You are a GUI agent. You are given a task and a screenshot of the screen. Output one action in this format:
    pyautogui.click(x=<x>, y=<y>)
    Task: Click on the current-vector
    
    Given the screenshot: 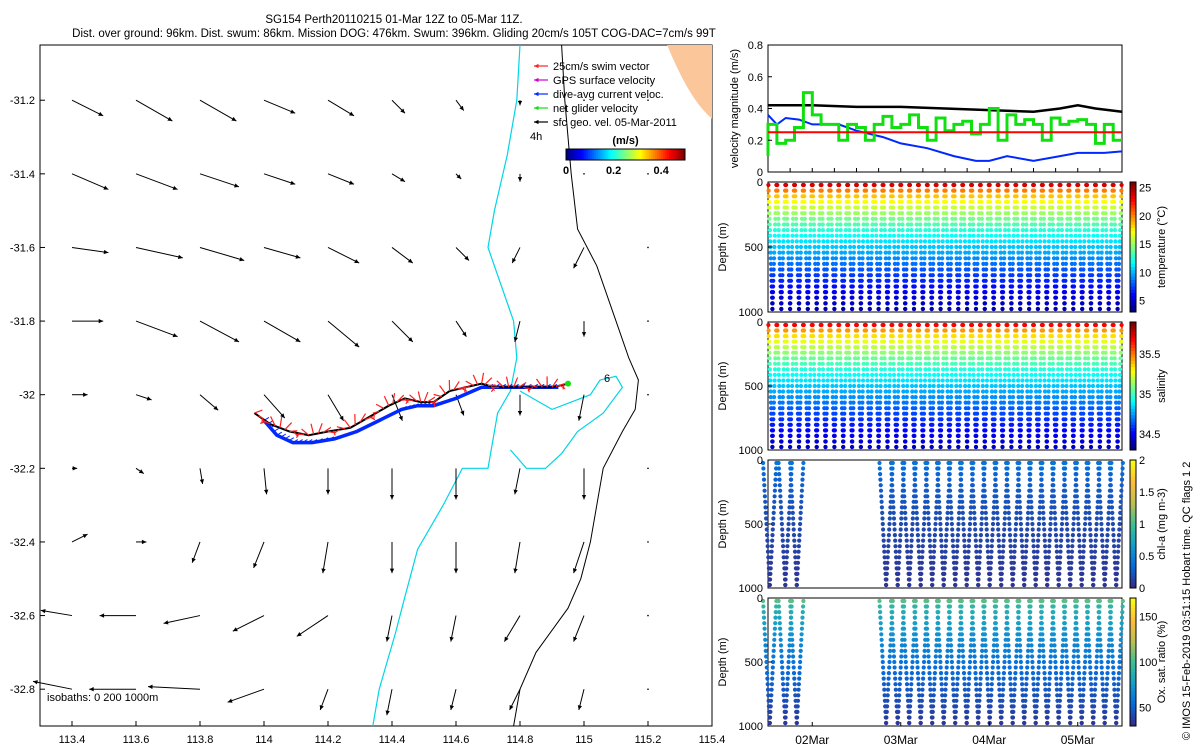 What is the action you would take?
    pyautogui.click(x=387, y=416)
    